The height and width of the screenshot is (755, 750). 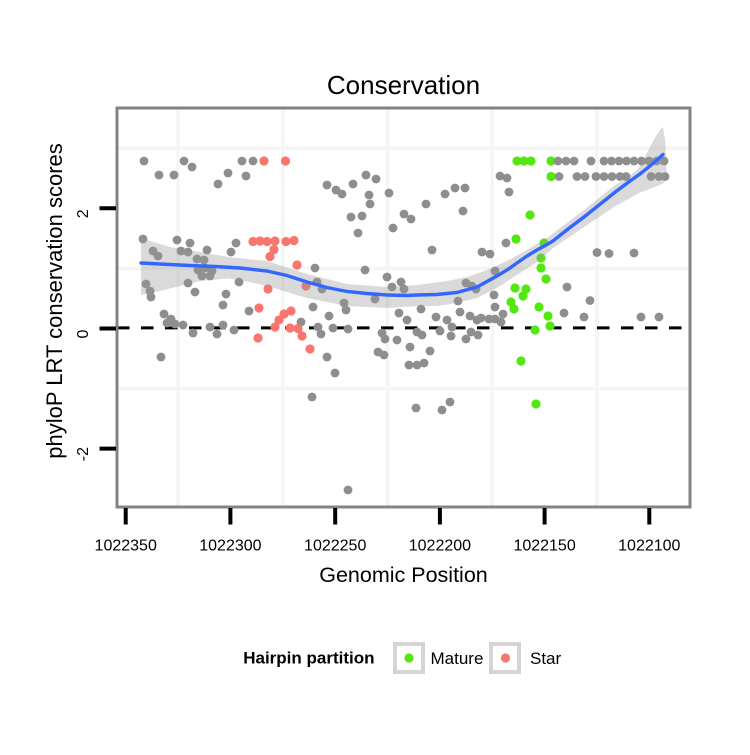 What do you see at coordinates (83, 213) in the screenshot?
I see `svg-text: 2` at bounding box center [83, 213].